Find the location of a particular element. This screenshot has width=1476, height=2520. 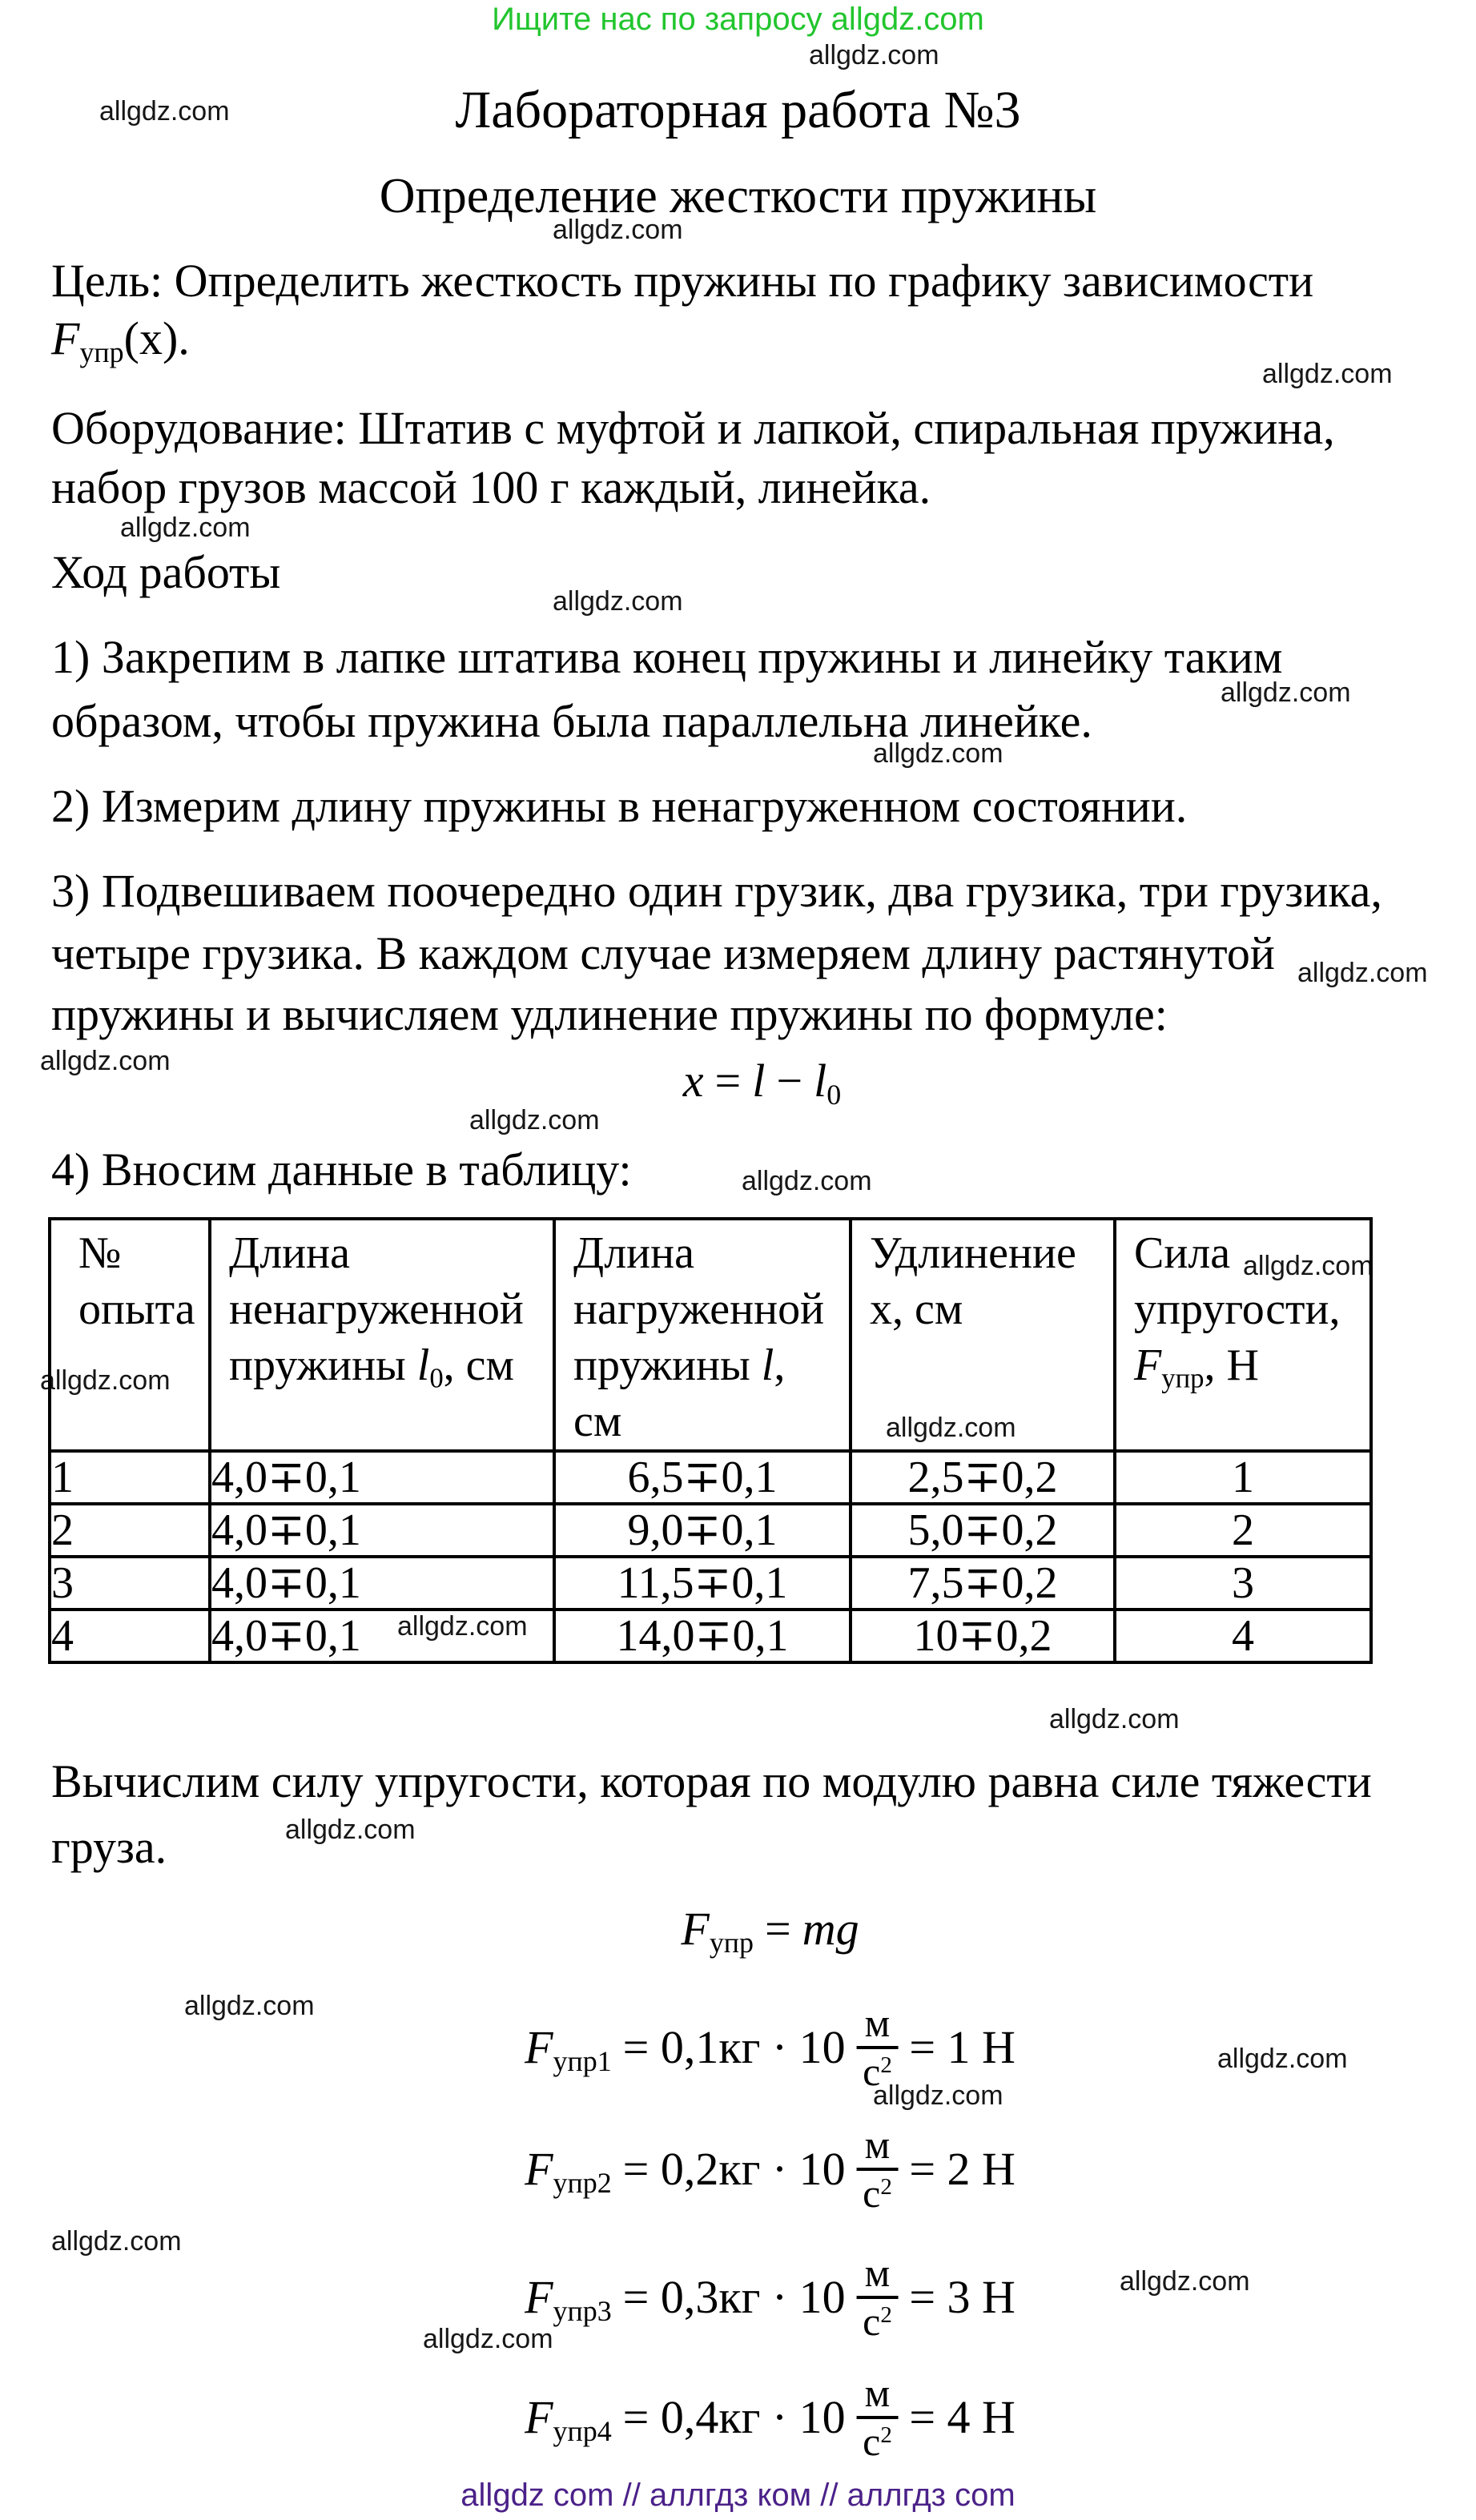

force-value: 2 is located at coordinates (1243, 1530).